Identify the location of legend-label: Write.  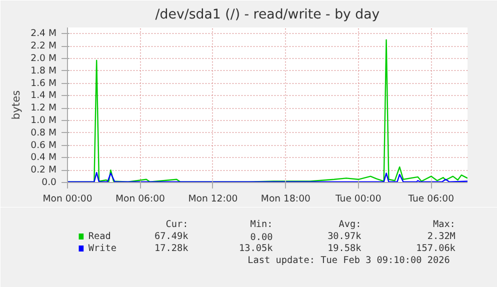
(102, 248).